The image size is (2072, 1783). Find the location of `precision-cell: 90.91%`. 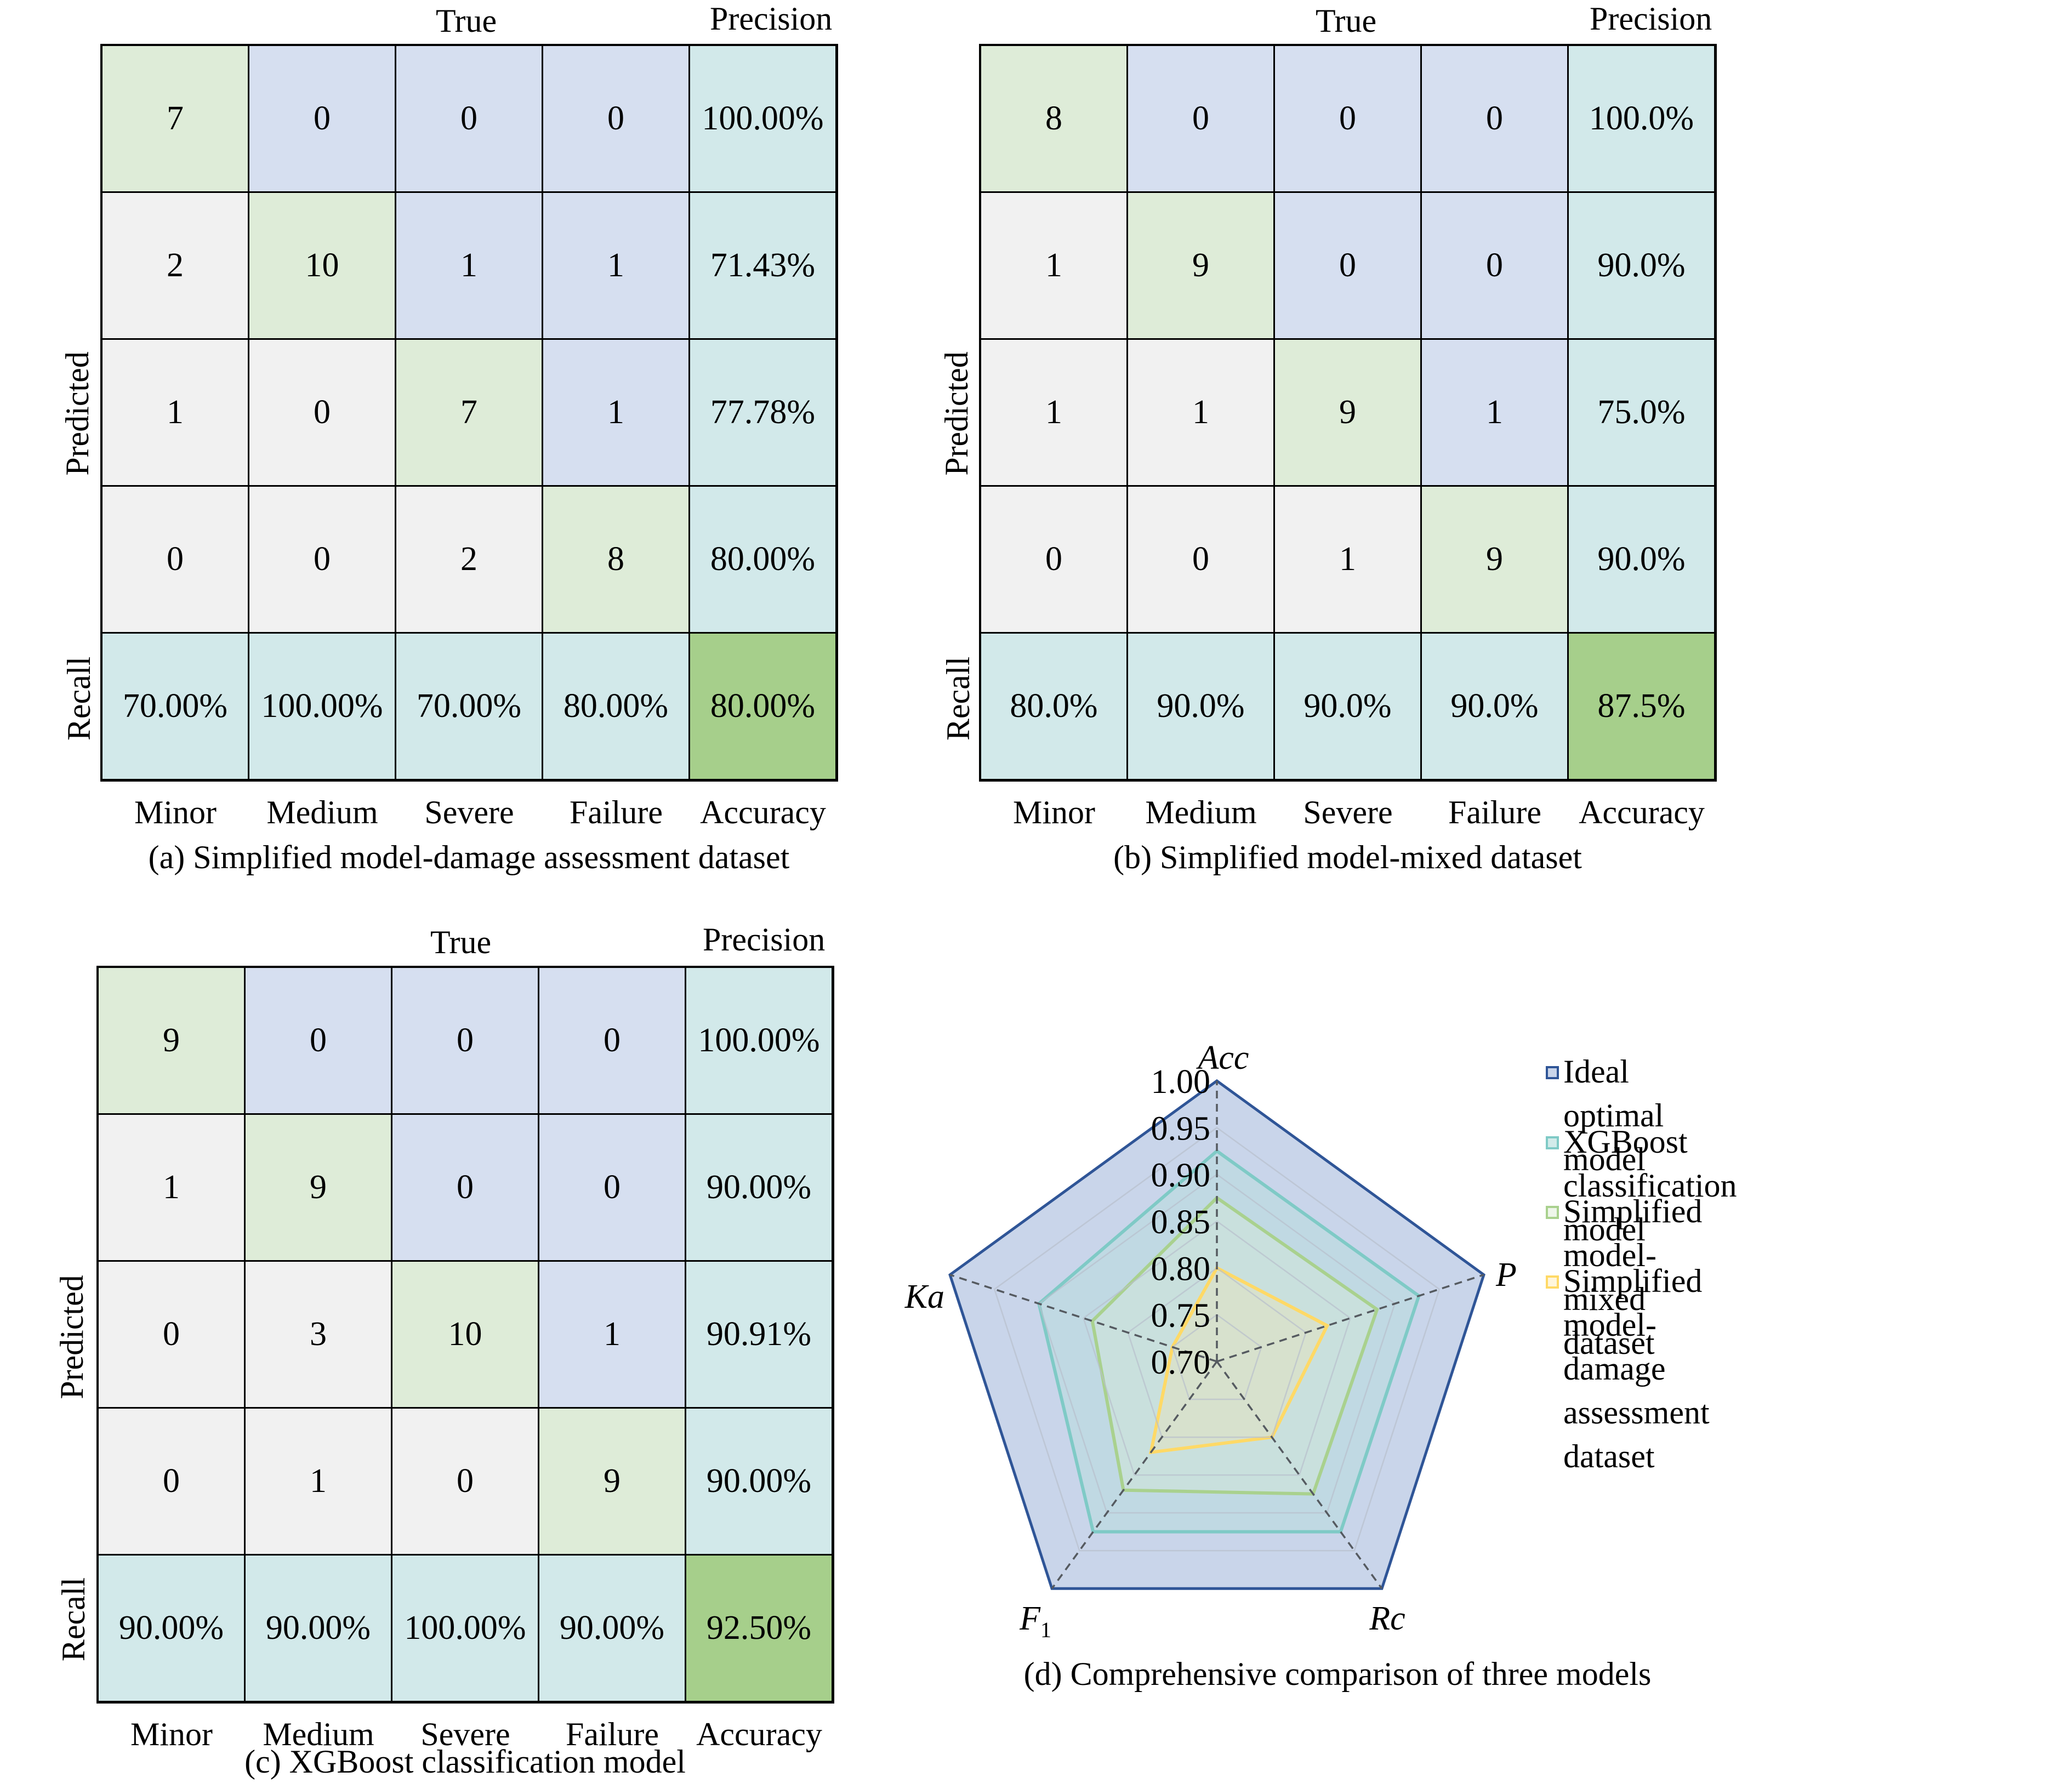

precision-cell: 90.91% is located at coordinates (759, 1334).